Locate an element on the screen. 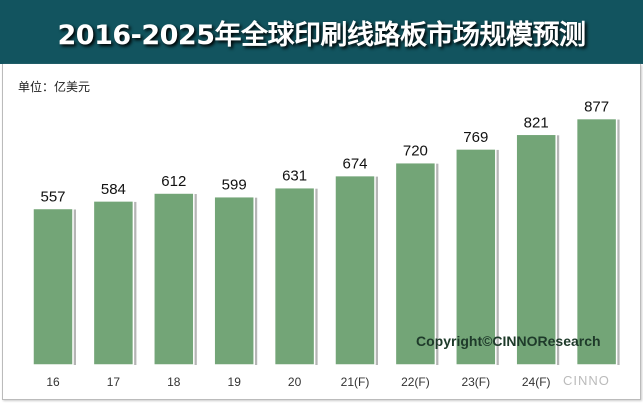  x-tick-label: 22(F) is located at coordinates (415, 382).